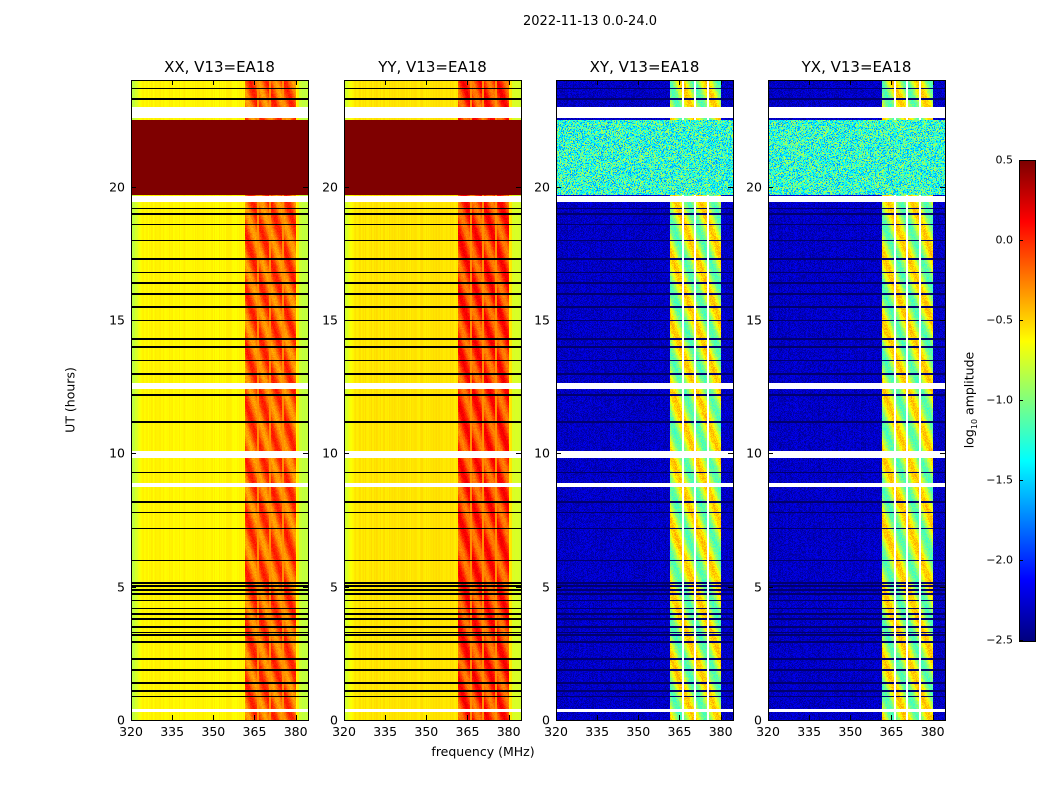 This screenshot has width=1050, height=800. I want to click on heatmap-xx, so click(219, 400).